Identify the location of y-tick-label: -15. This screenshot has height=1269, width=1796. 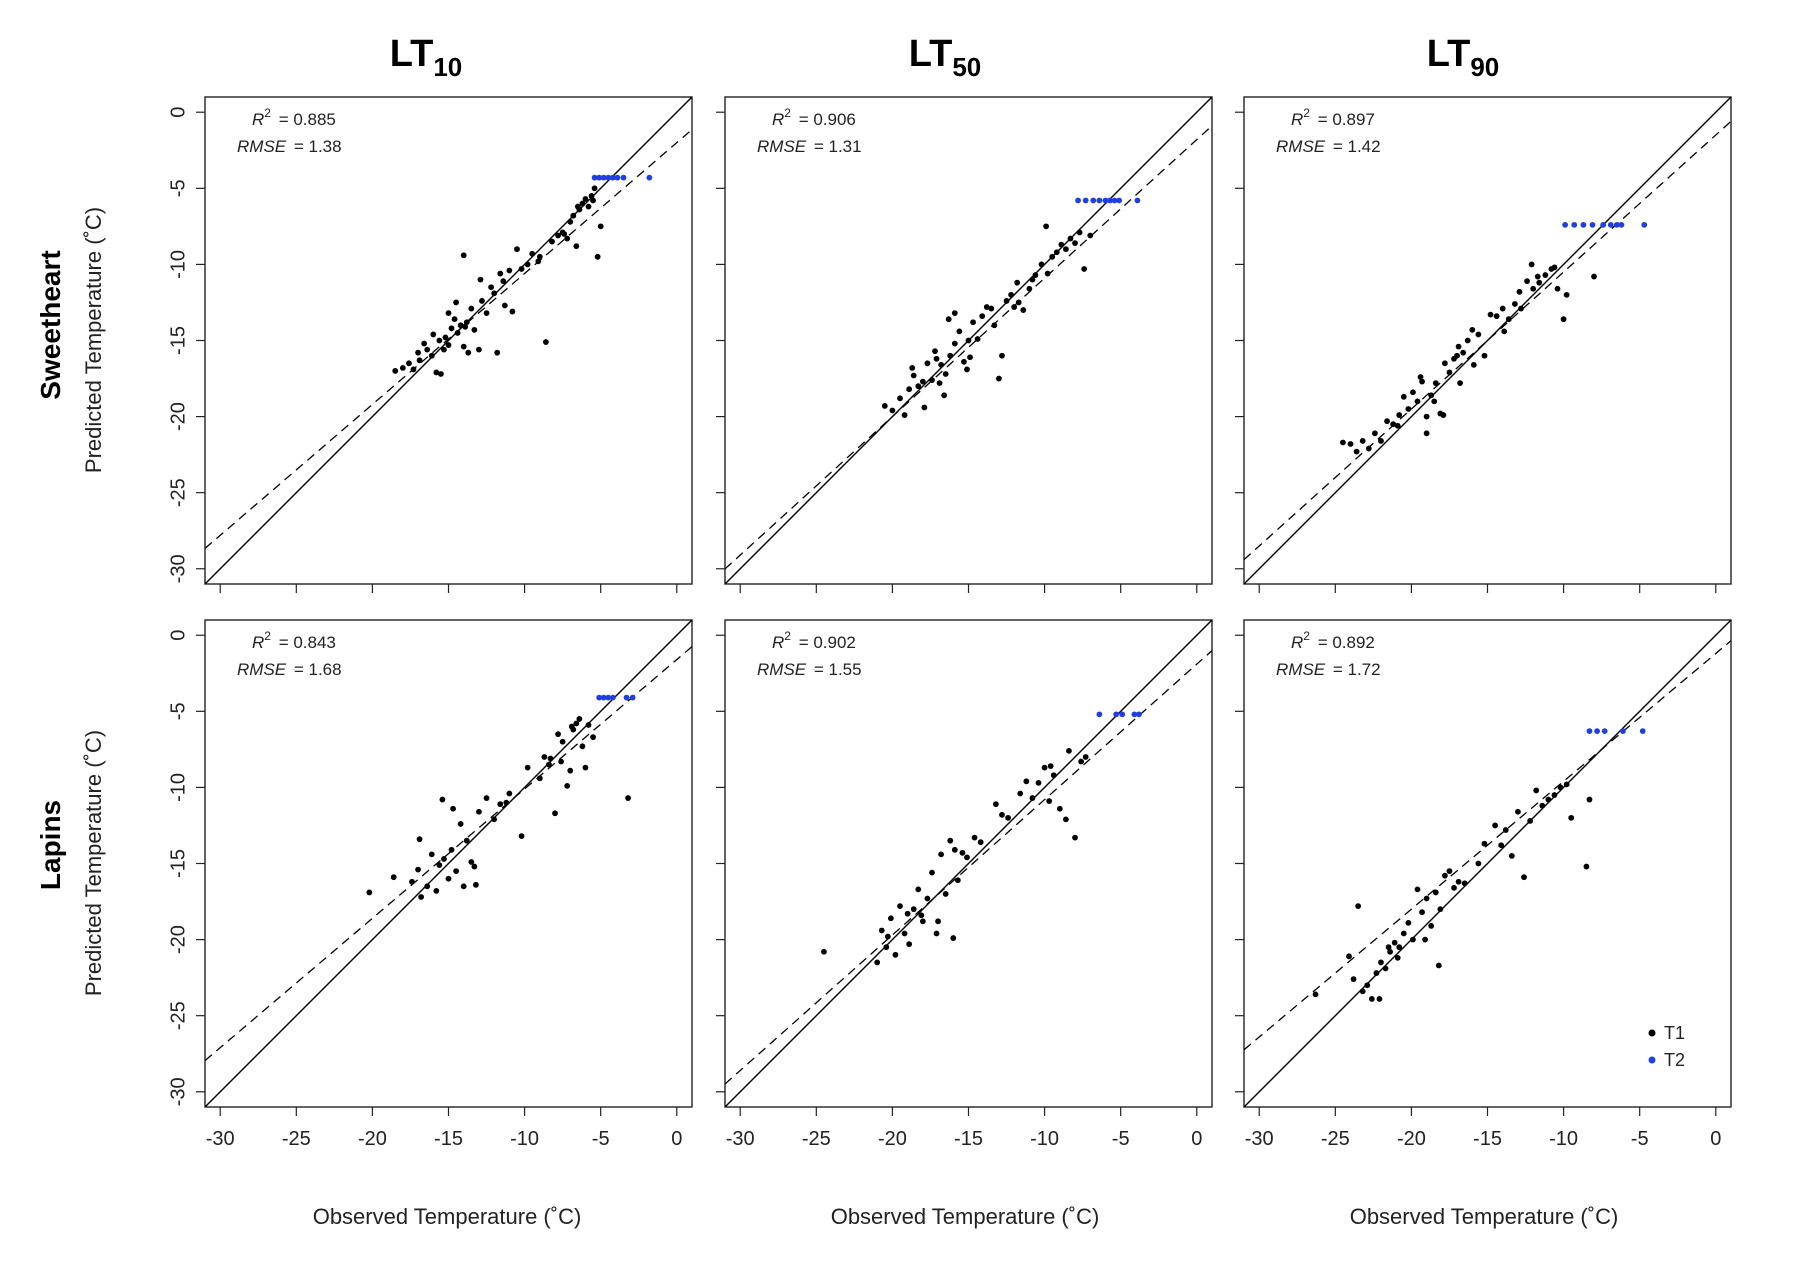
(178, 863).